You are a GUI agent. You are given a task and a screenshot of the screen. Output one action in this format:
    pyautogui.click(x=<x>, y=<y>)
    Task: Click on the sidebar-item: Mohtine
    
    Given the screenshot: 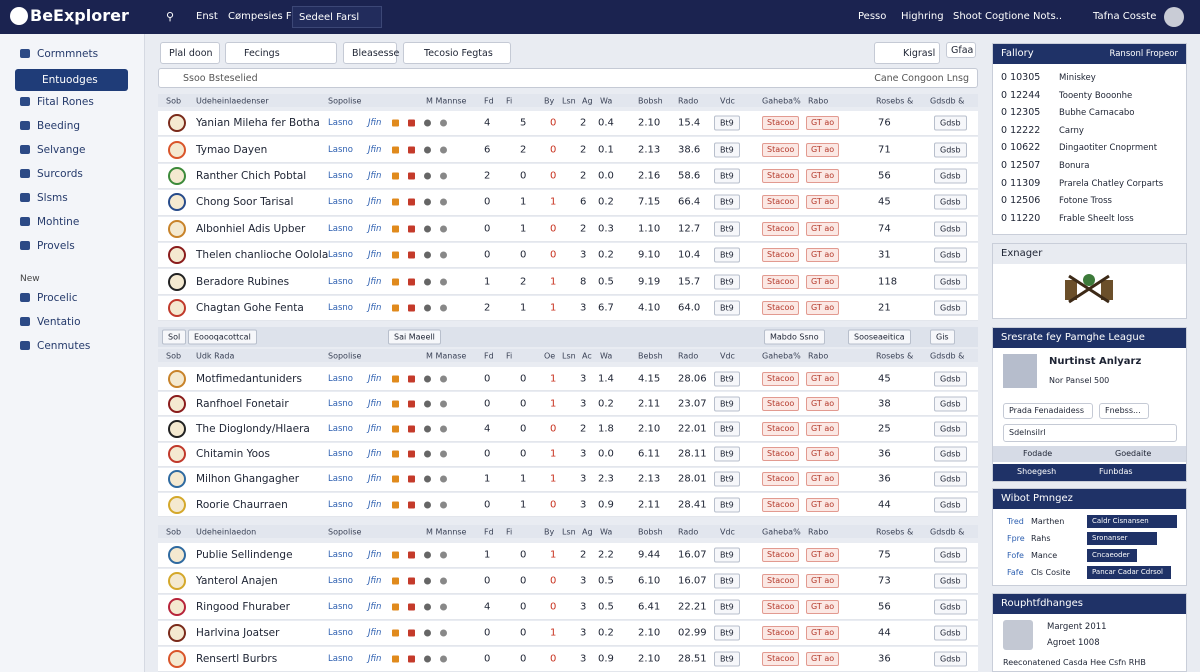 What is the action you would take?
    pyautogui.click(x=49, y=222)
    